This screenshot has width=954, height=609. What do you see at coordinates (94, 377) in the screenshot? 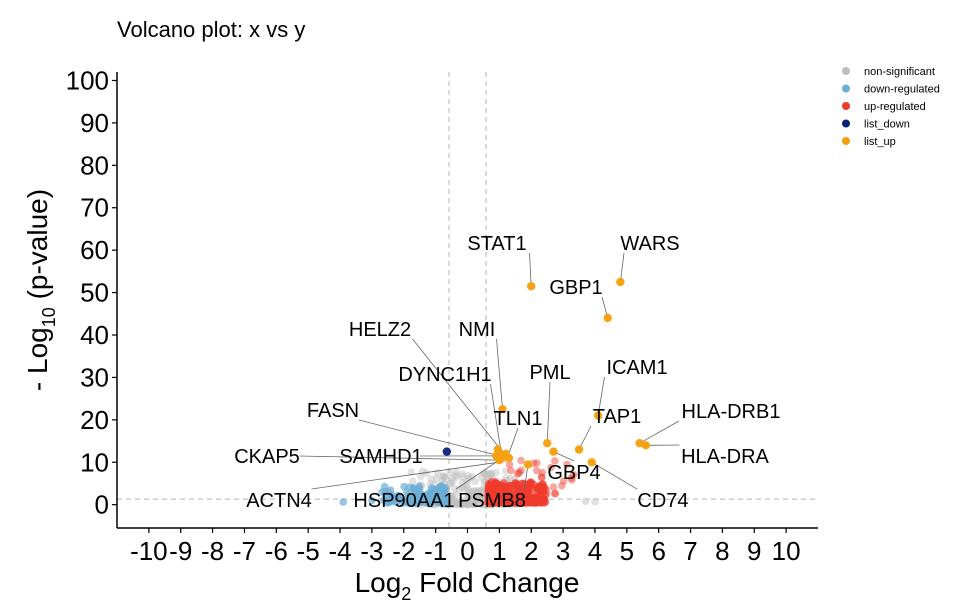
I see `y-tick-label: 30` at bounding box center [94, 377].